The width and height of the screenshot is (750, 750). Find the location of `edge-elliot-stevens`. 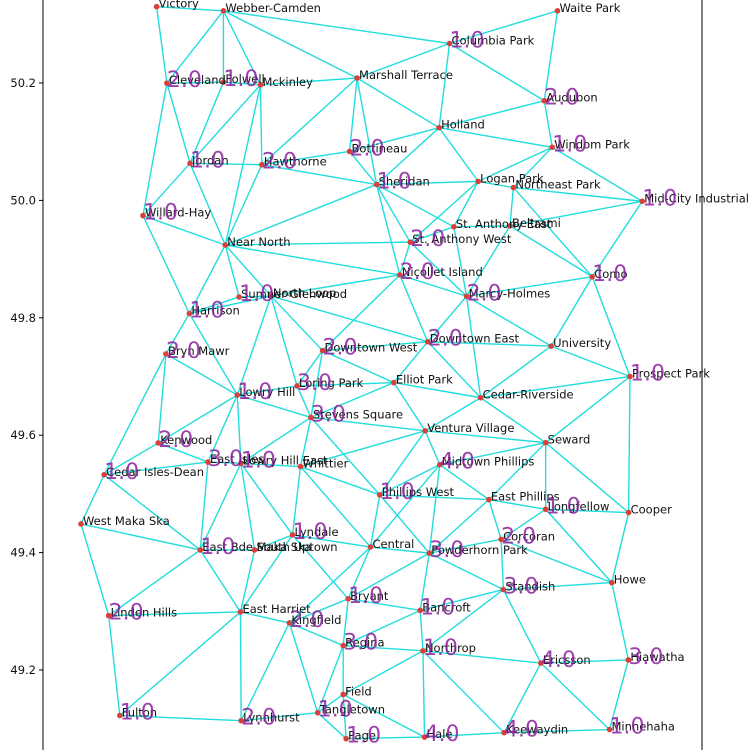

edge-elliot-stevens is located at coordinates (352, 400).